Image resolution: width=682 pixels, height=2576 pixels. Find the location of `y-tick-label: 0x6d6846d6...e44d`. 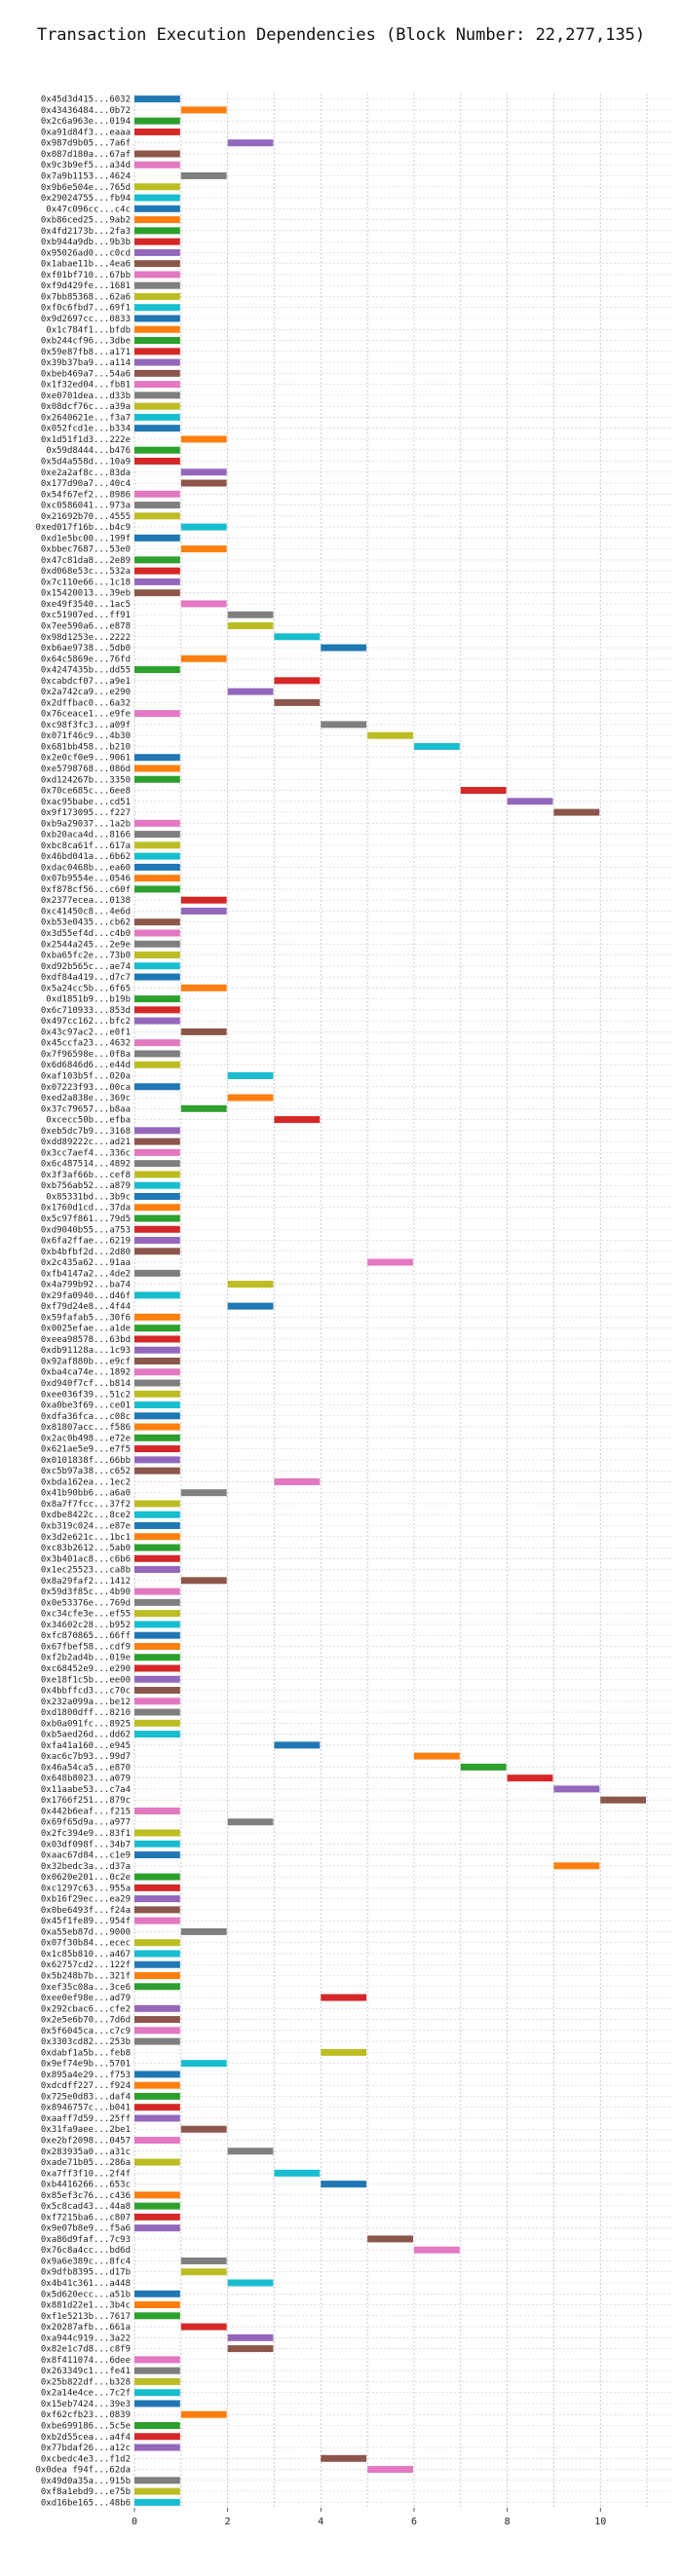

y-tick-label: 0x6d6846d6...e44d is located at coordinates (86, 1065).